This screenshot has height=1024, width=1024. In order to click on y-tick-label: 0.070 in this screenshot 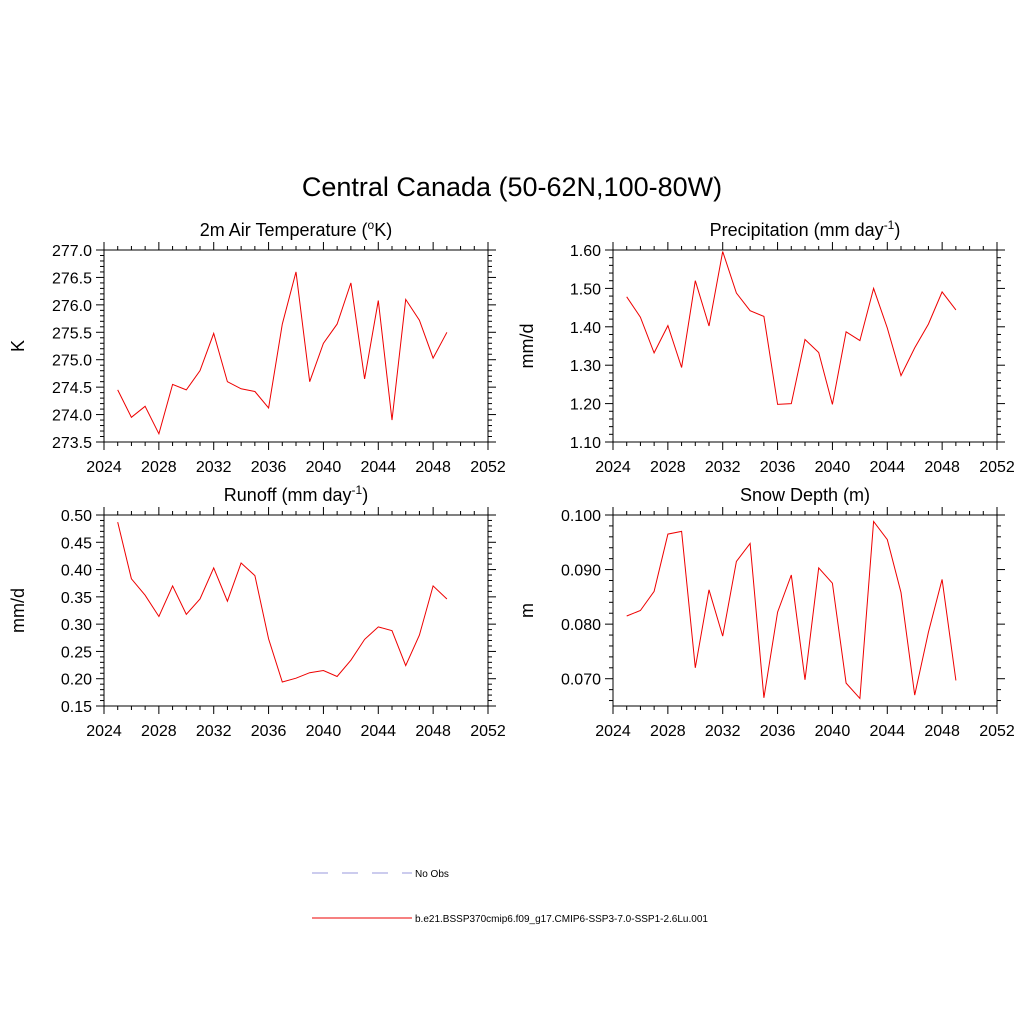, I will do `click(581, 680)`.